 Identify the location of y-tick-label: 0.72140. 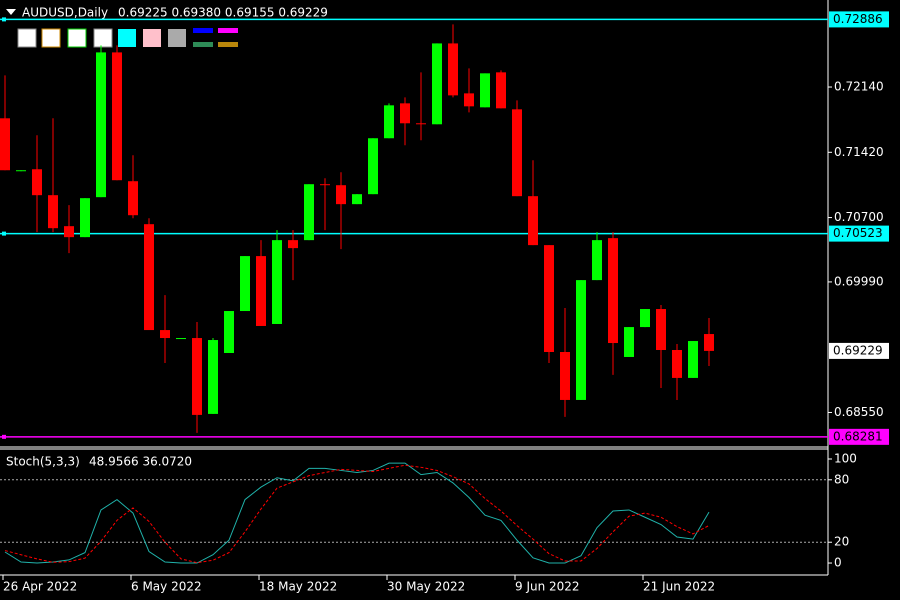
(859, 87).